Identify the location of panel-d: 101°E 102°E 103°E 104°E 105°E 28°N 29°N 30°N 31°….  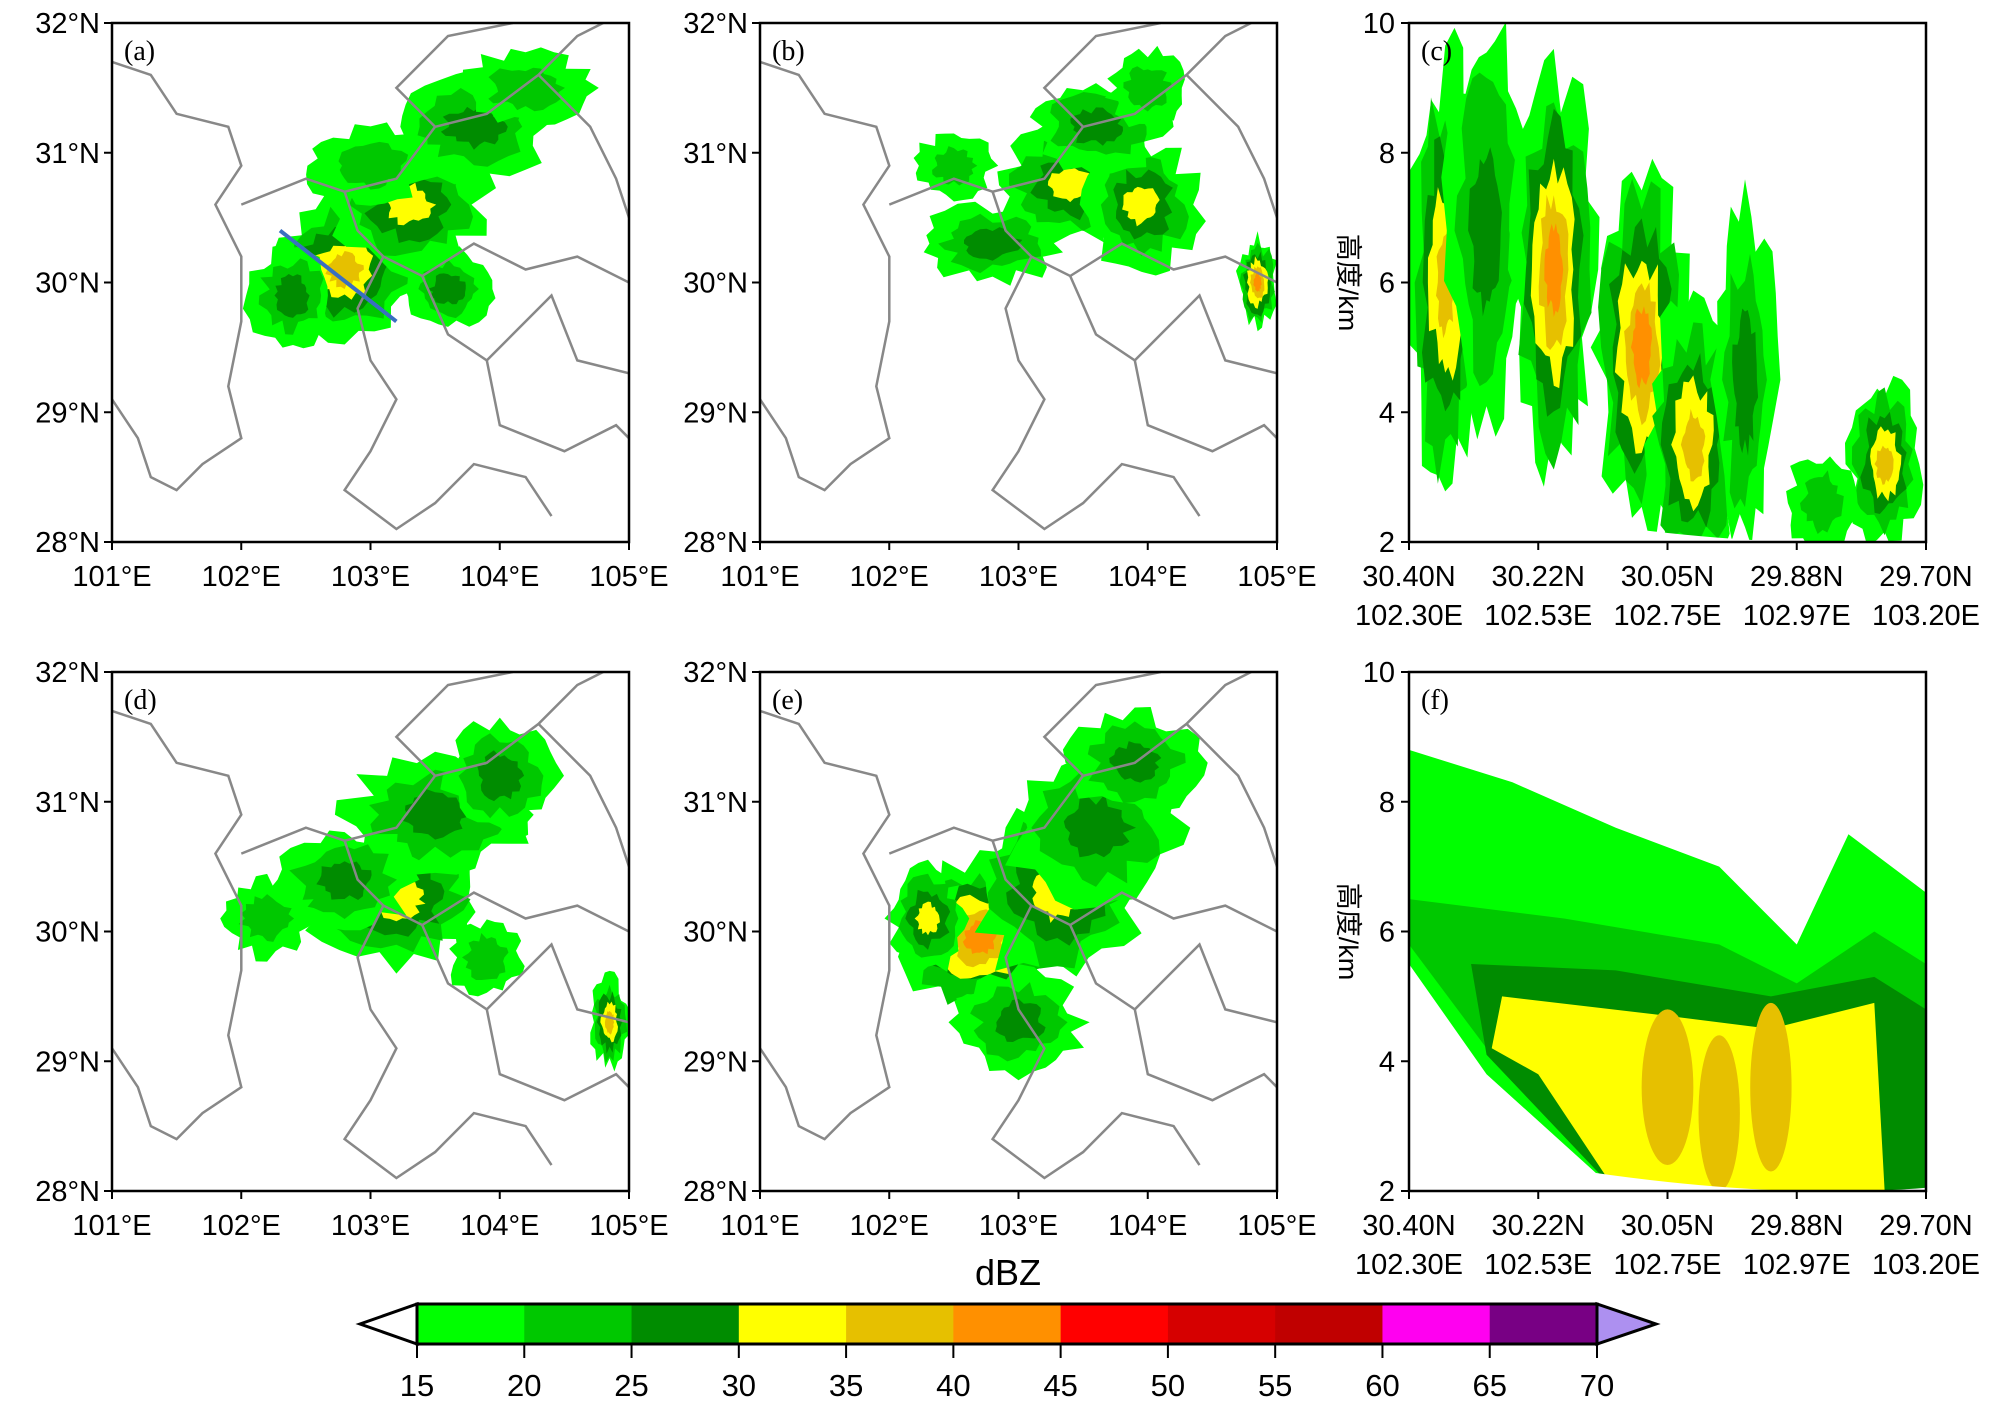
(351, 949).